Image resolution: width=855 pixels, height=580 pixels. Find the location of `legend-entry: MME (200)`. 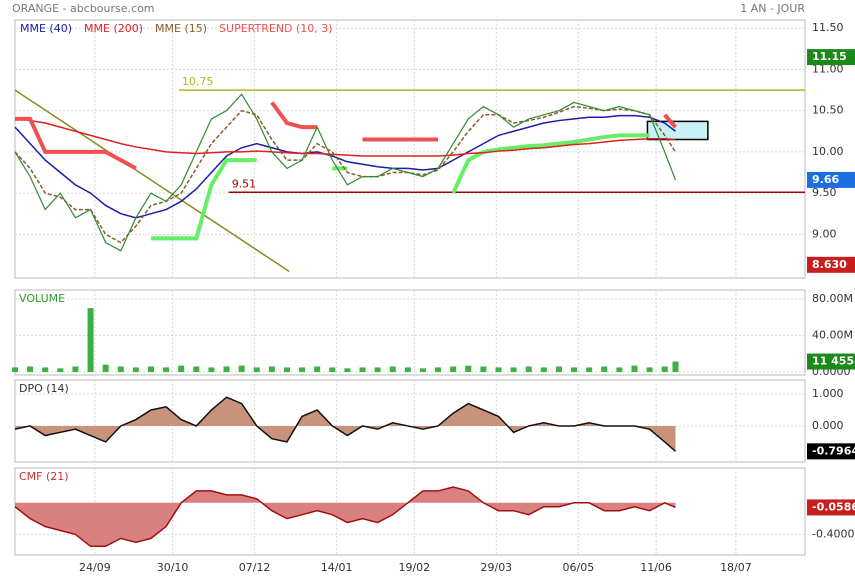

legend-entry: MME (200) is located at coordinates (113, 28).